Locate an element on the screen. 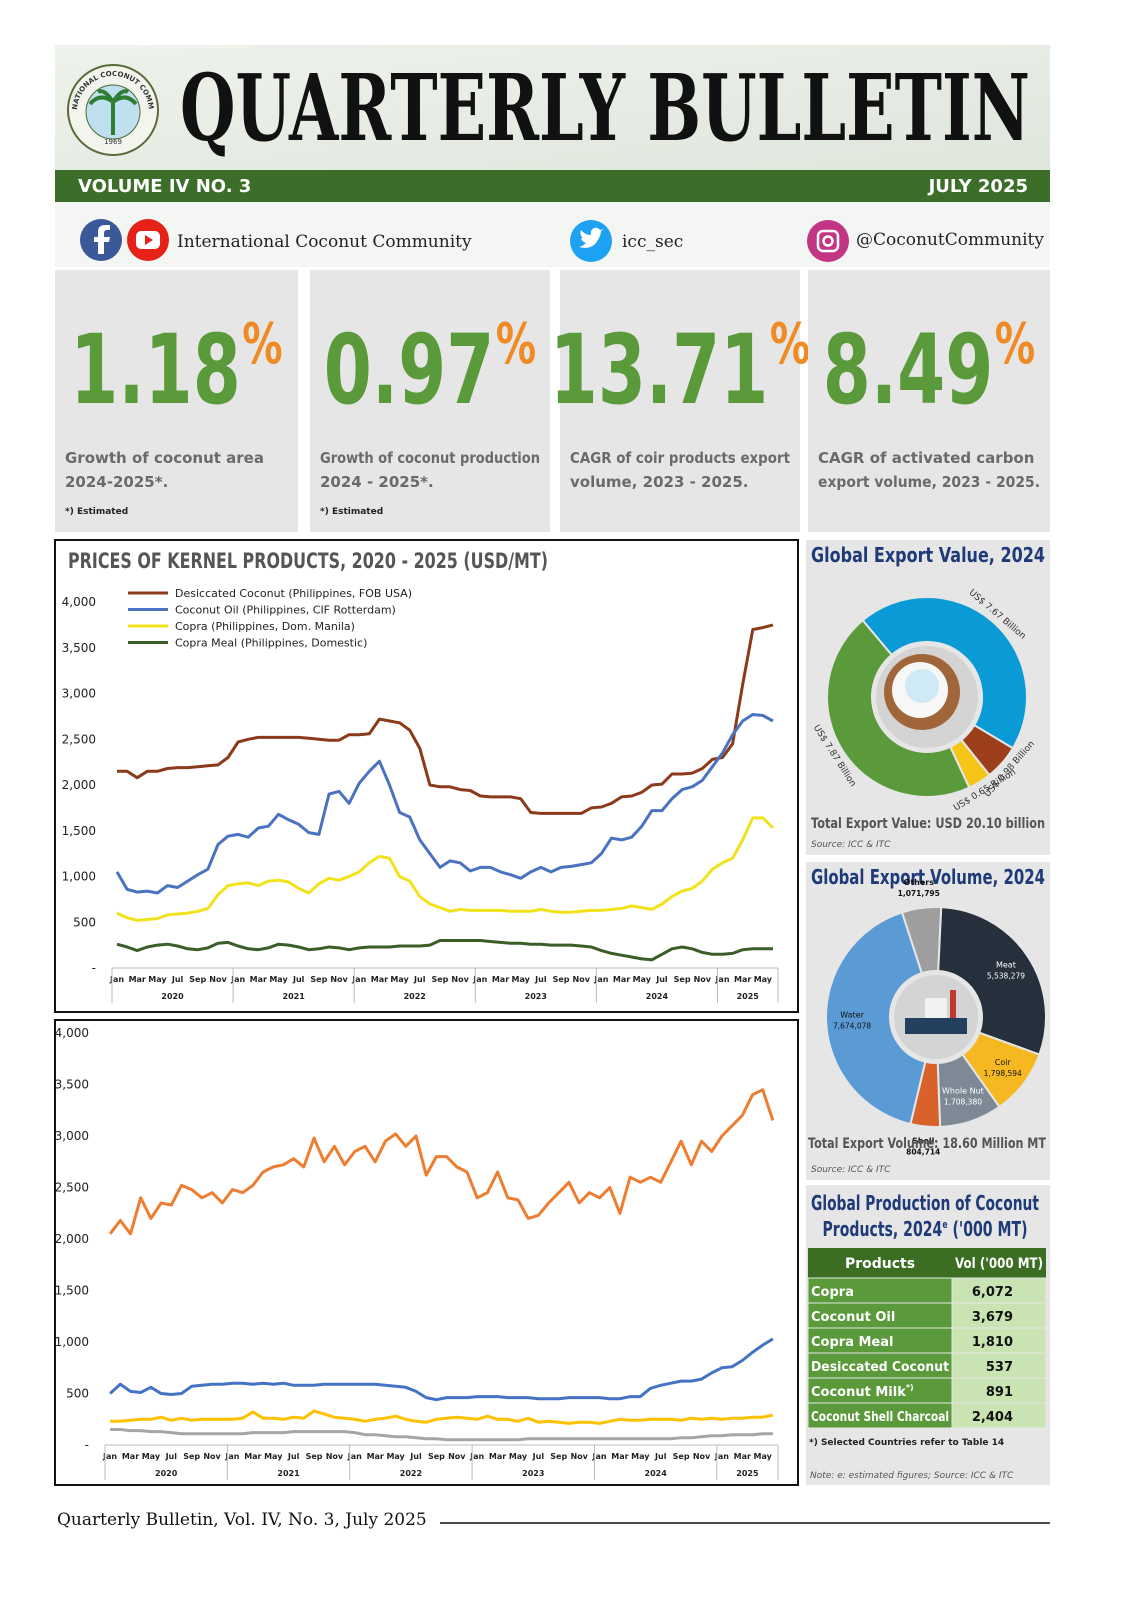  donut-value-label: 7,674,078 is located at coordinates (852, 1025).